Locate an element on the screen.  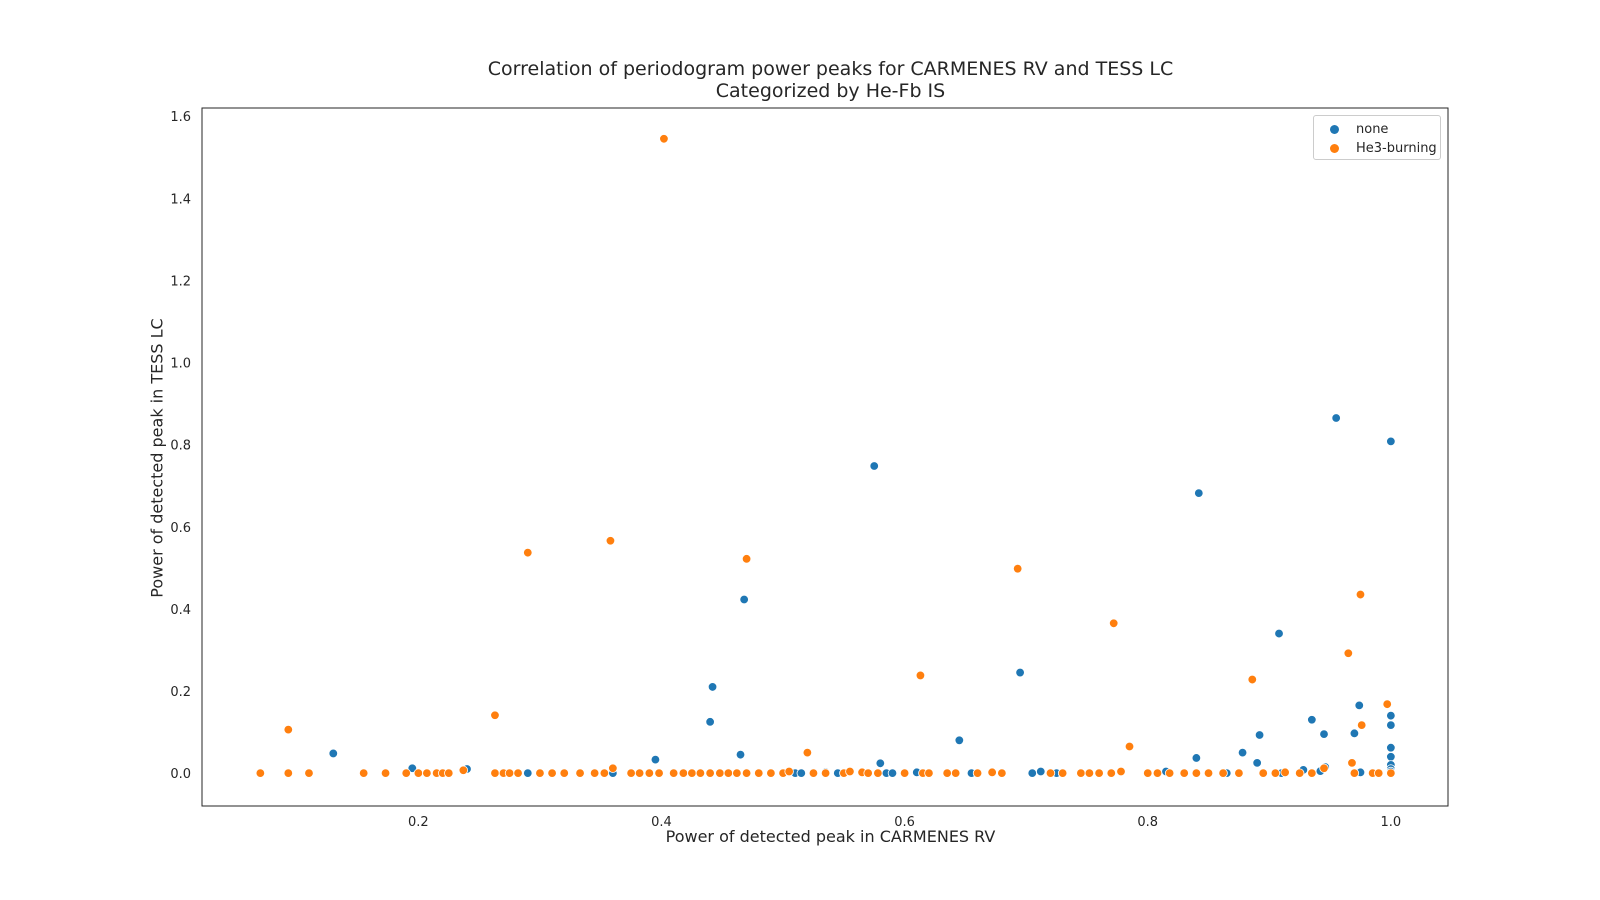
x-tick-label: 0.2 is located at coordinates (418, 822).